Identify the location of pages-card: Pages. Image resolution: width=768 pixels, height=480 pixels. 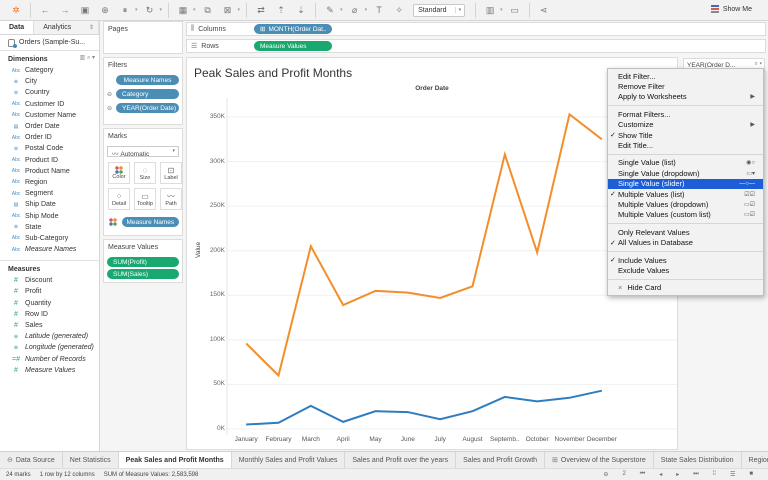
(143, 37).